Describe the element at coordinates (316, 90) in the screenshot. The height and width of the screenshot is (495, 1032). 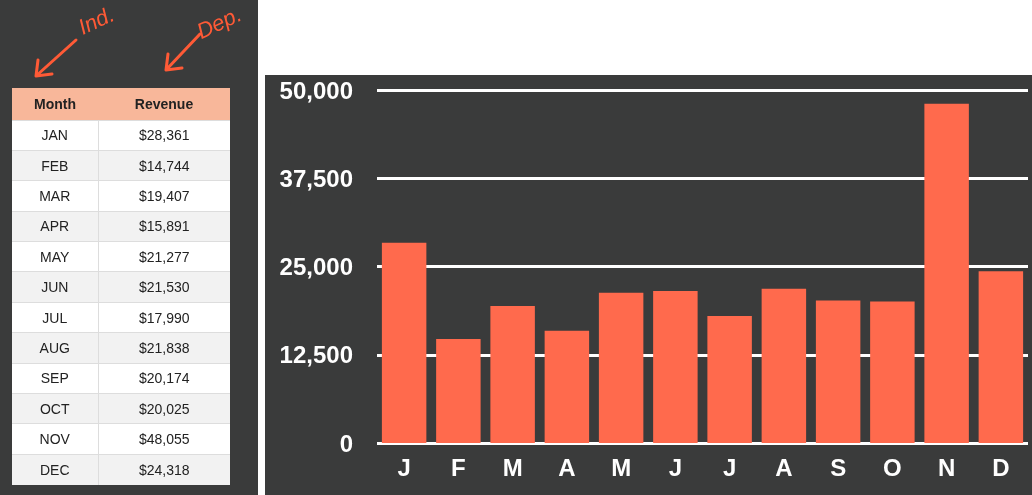
I see `y-tick-label: 50,000` at that location.